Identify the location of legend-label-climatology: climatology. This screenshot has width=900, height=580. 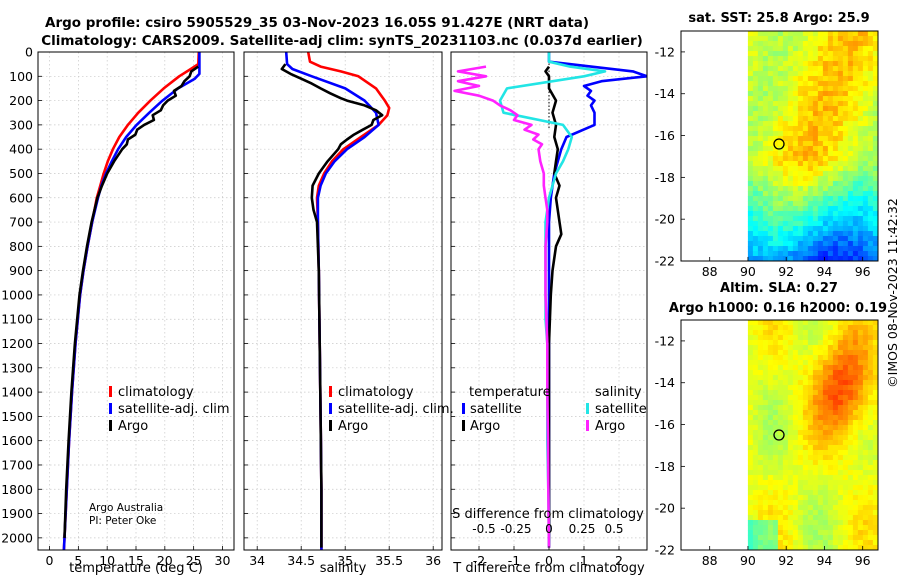
(156, 392).